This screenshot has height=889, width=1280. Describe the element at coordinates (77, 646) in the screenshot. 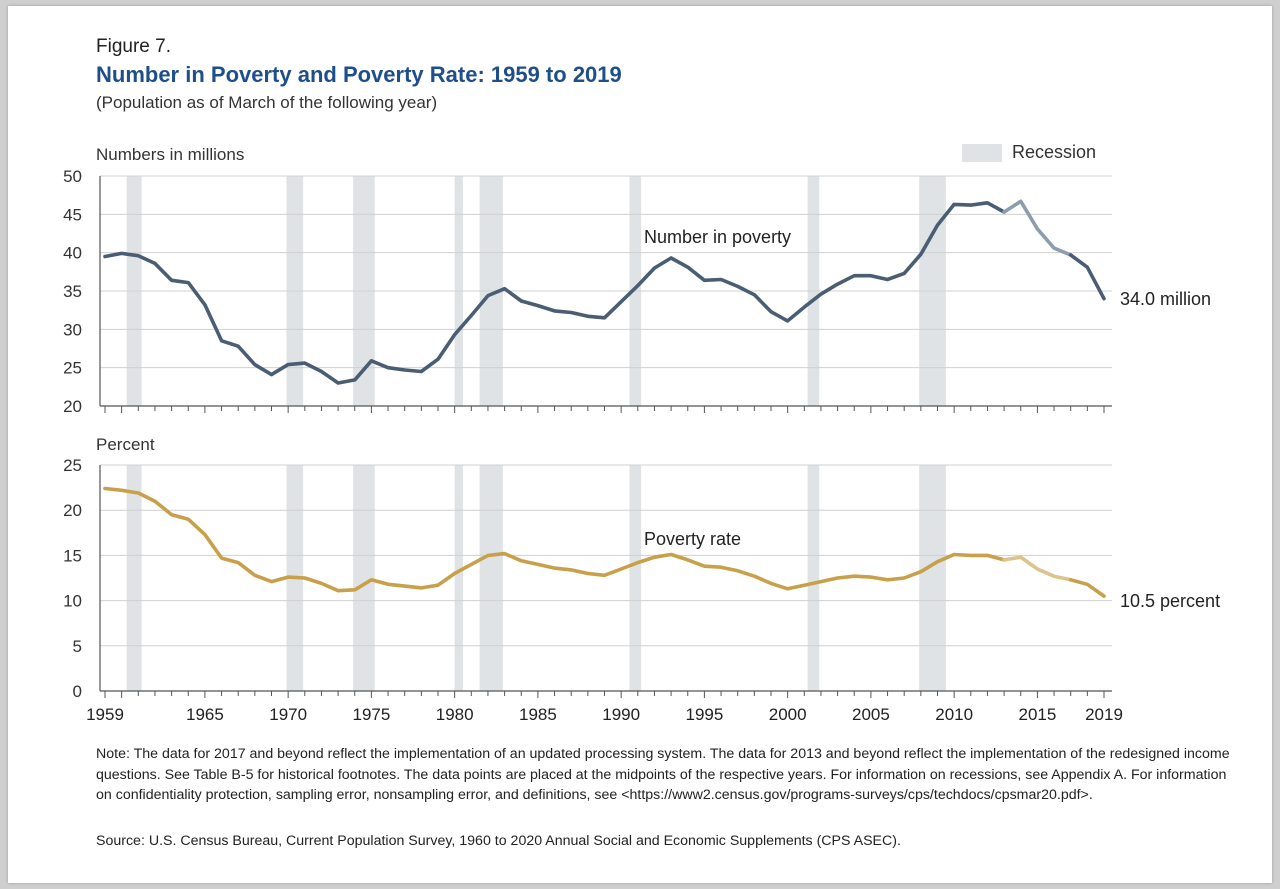

I see `y-tick-label: 5` at that location.